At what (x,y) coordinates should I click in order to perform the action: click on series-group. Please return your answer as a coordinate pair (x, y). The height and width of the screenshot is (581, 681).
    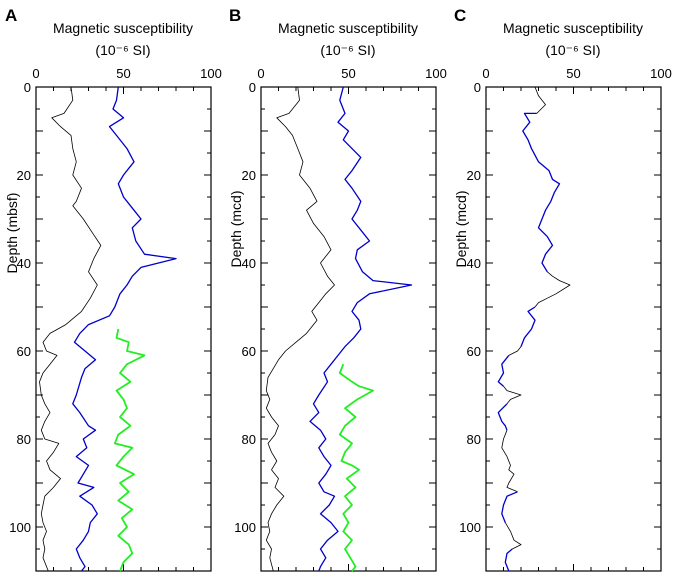
    Looking at the image, I should click on (534, 329).